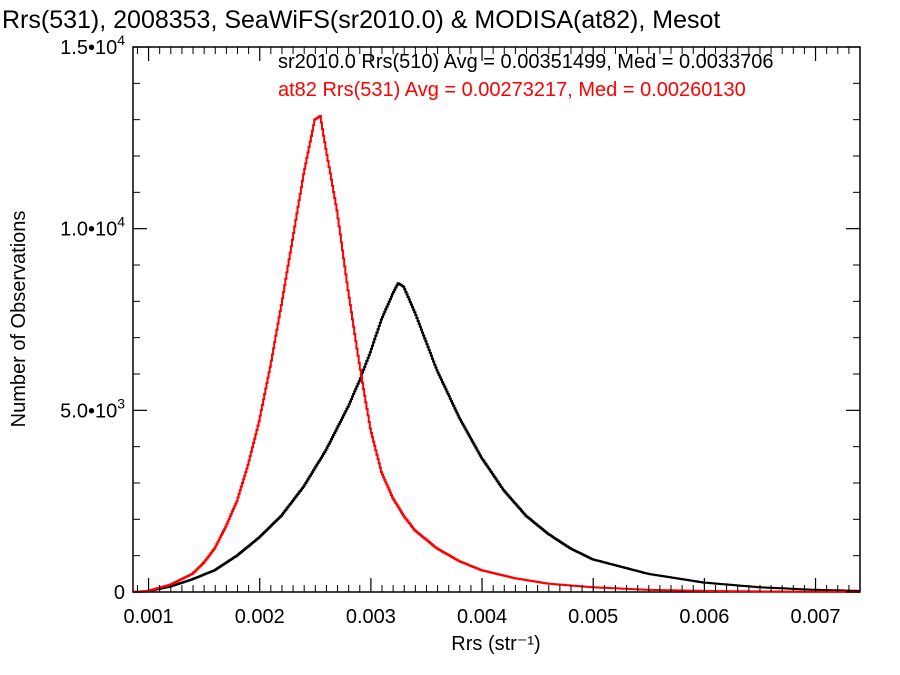 Image resolution: width=900 pixels, height=675 pixels. I want to click on x-tick-label: 0.006, so click(704, 617).